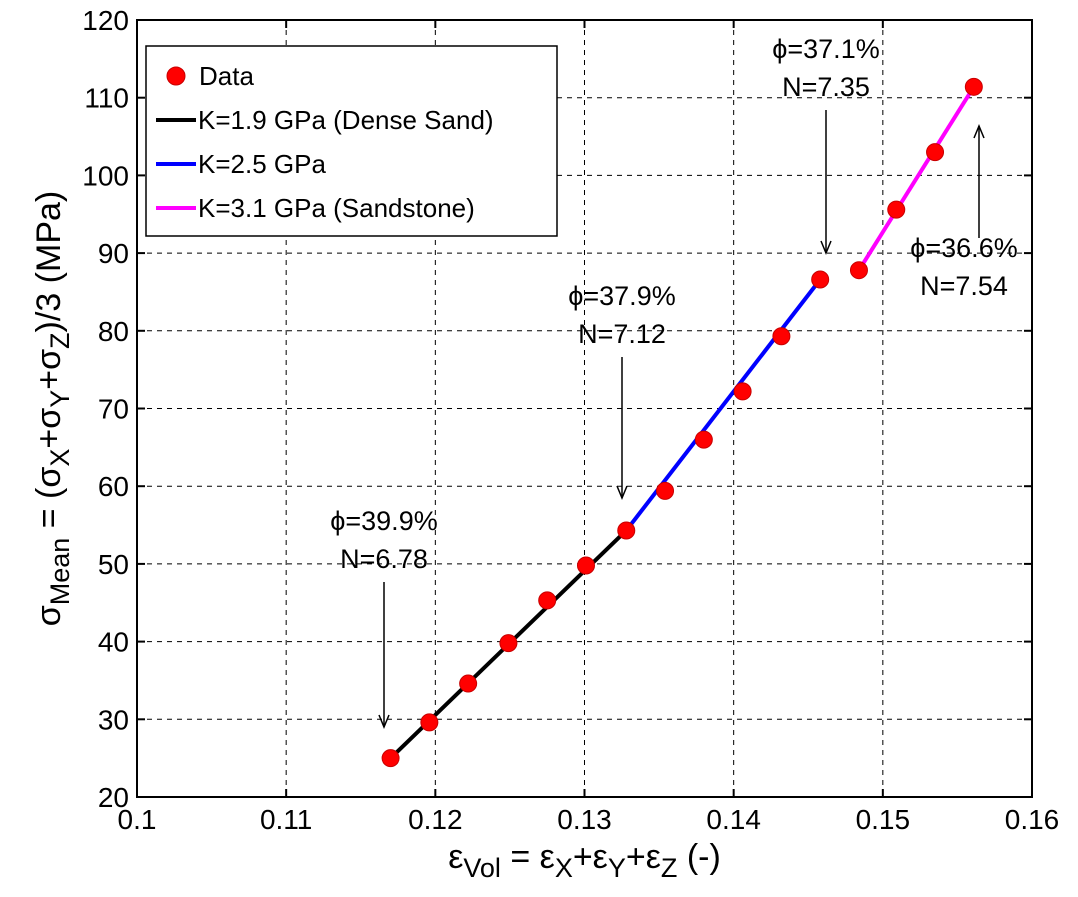  Describe the element at coordinates (733, 819) in the screenshot. I see `x-tick-label: 0.14` at that location.